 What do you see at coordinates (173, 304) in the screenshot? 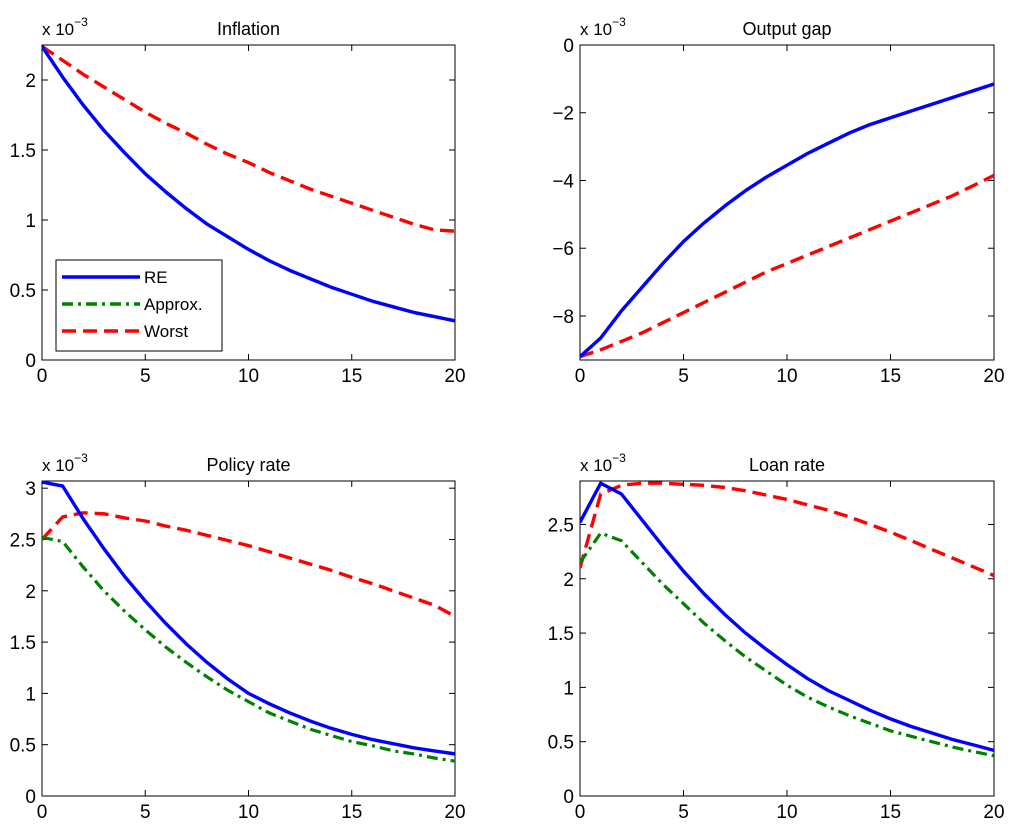
I see `legend-label: Approx.` at bounding box center [173, 304].